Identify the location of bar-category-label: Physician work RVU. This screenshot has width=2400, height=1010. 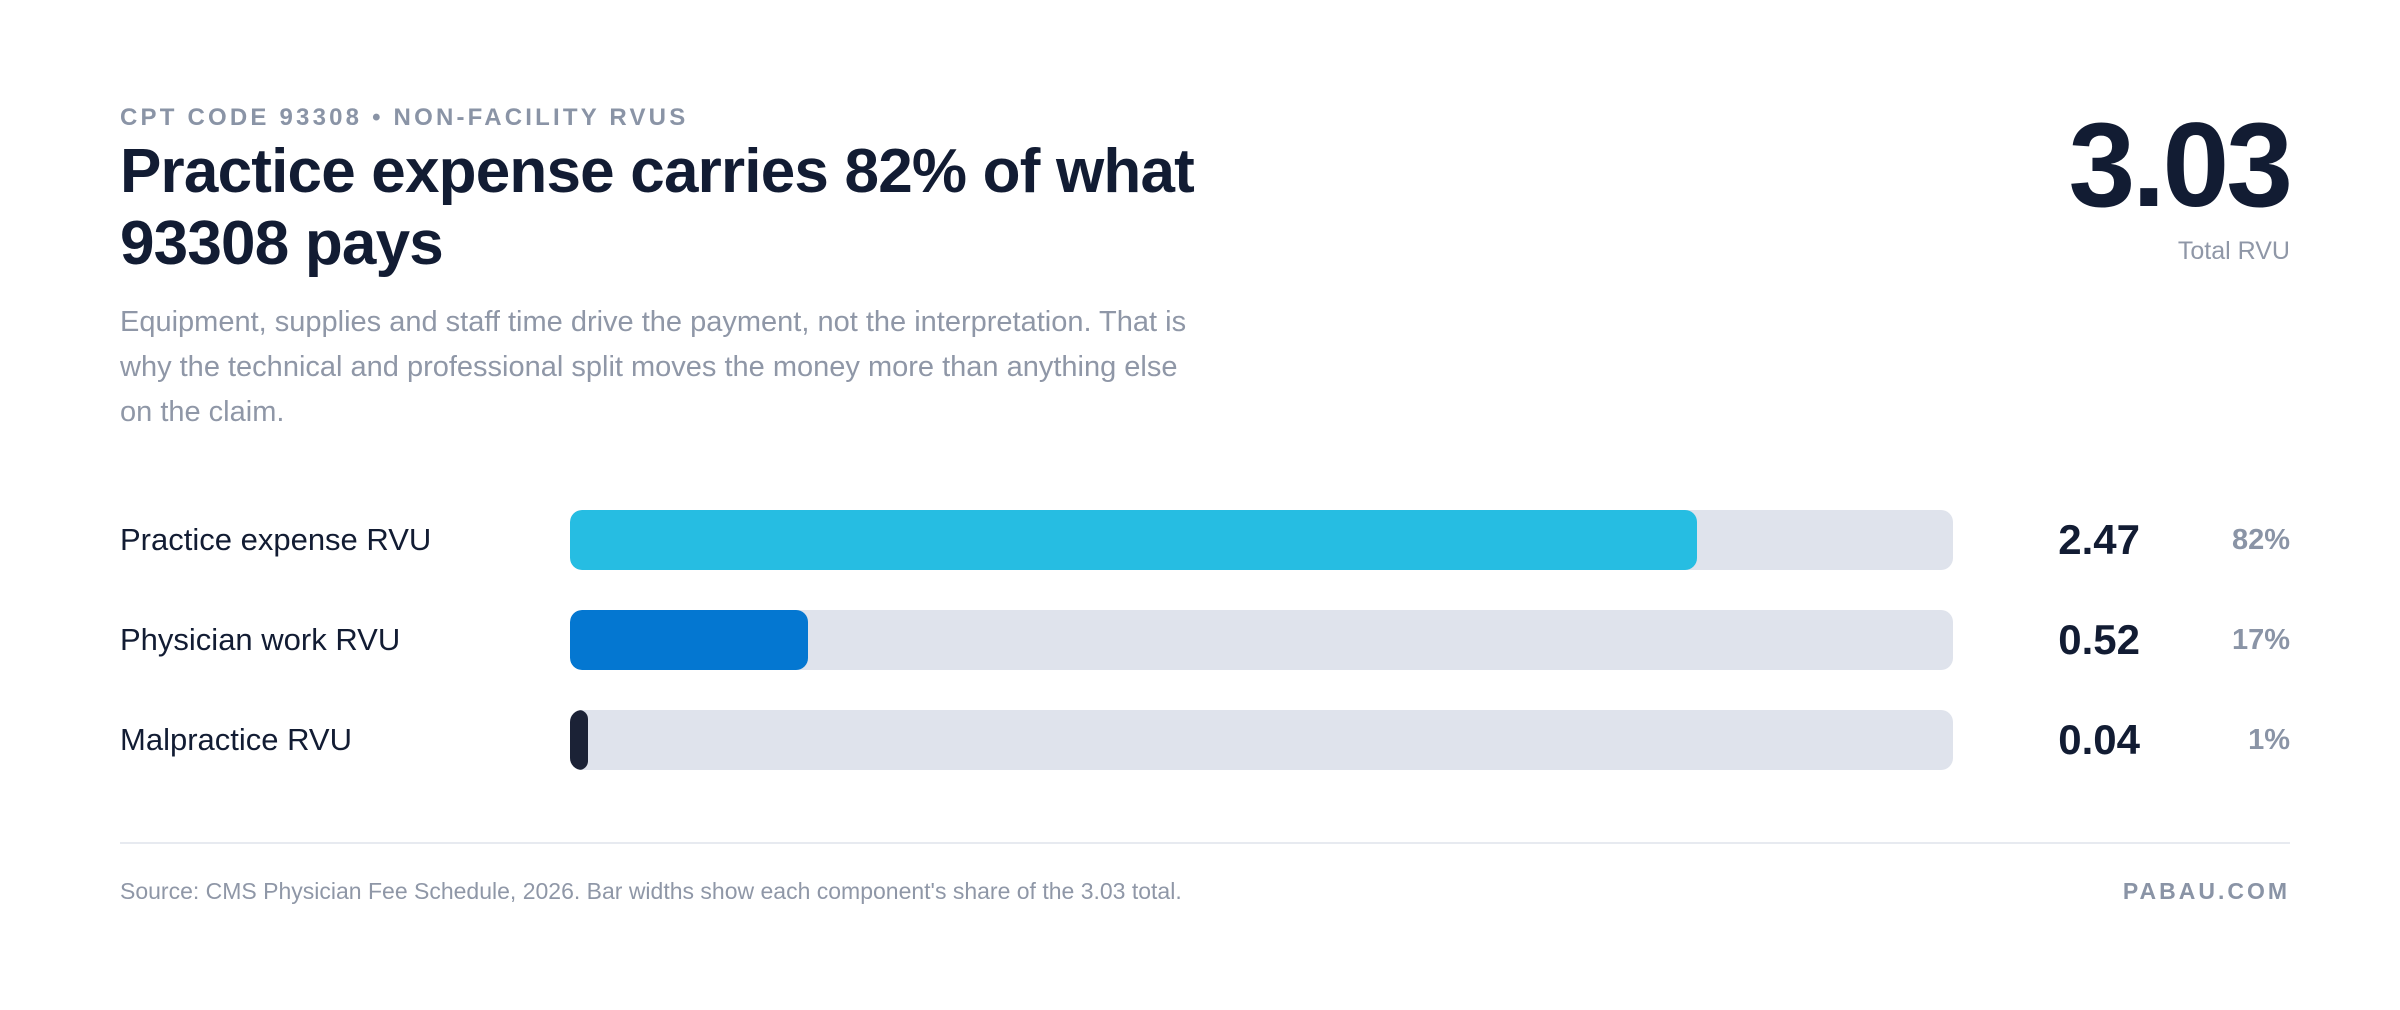
(260, 639).